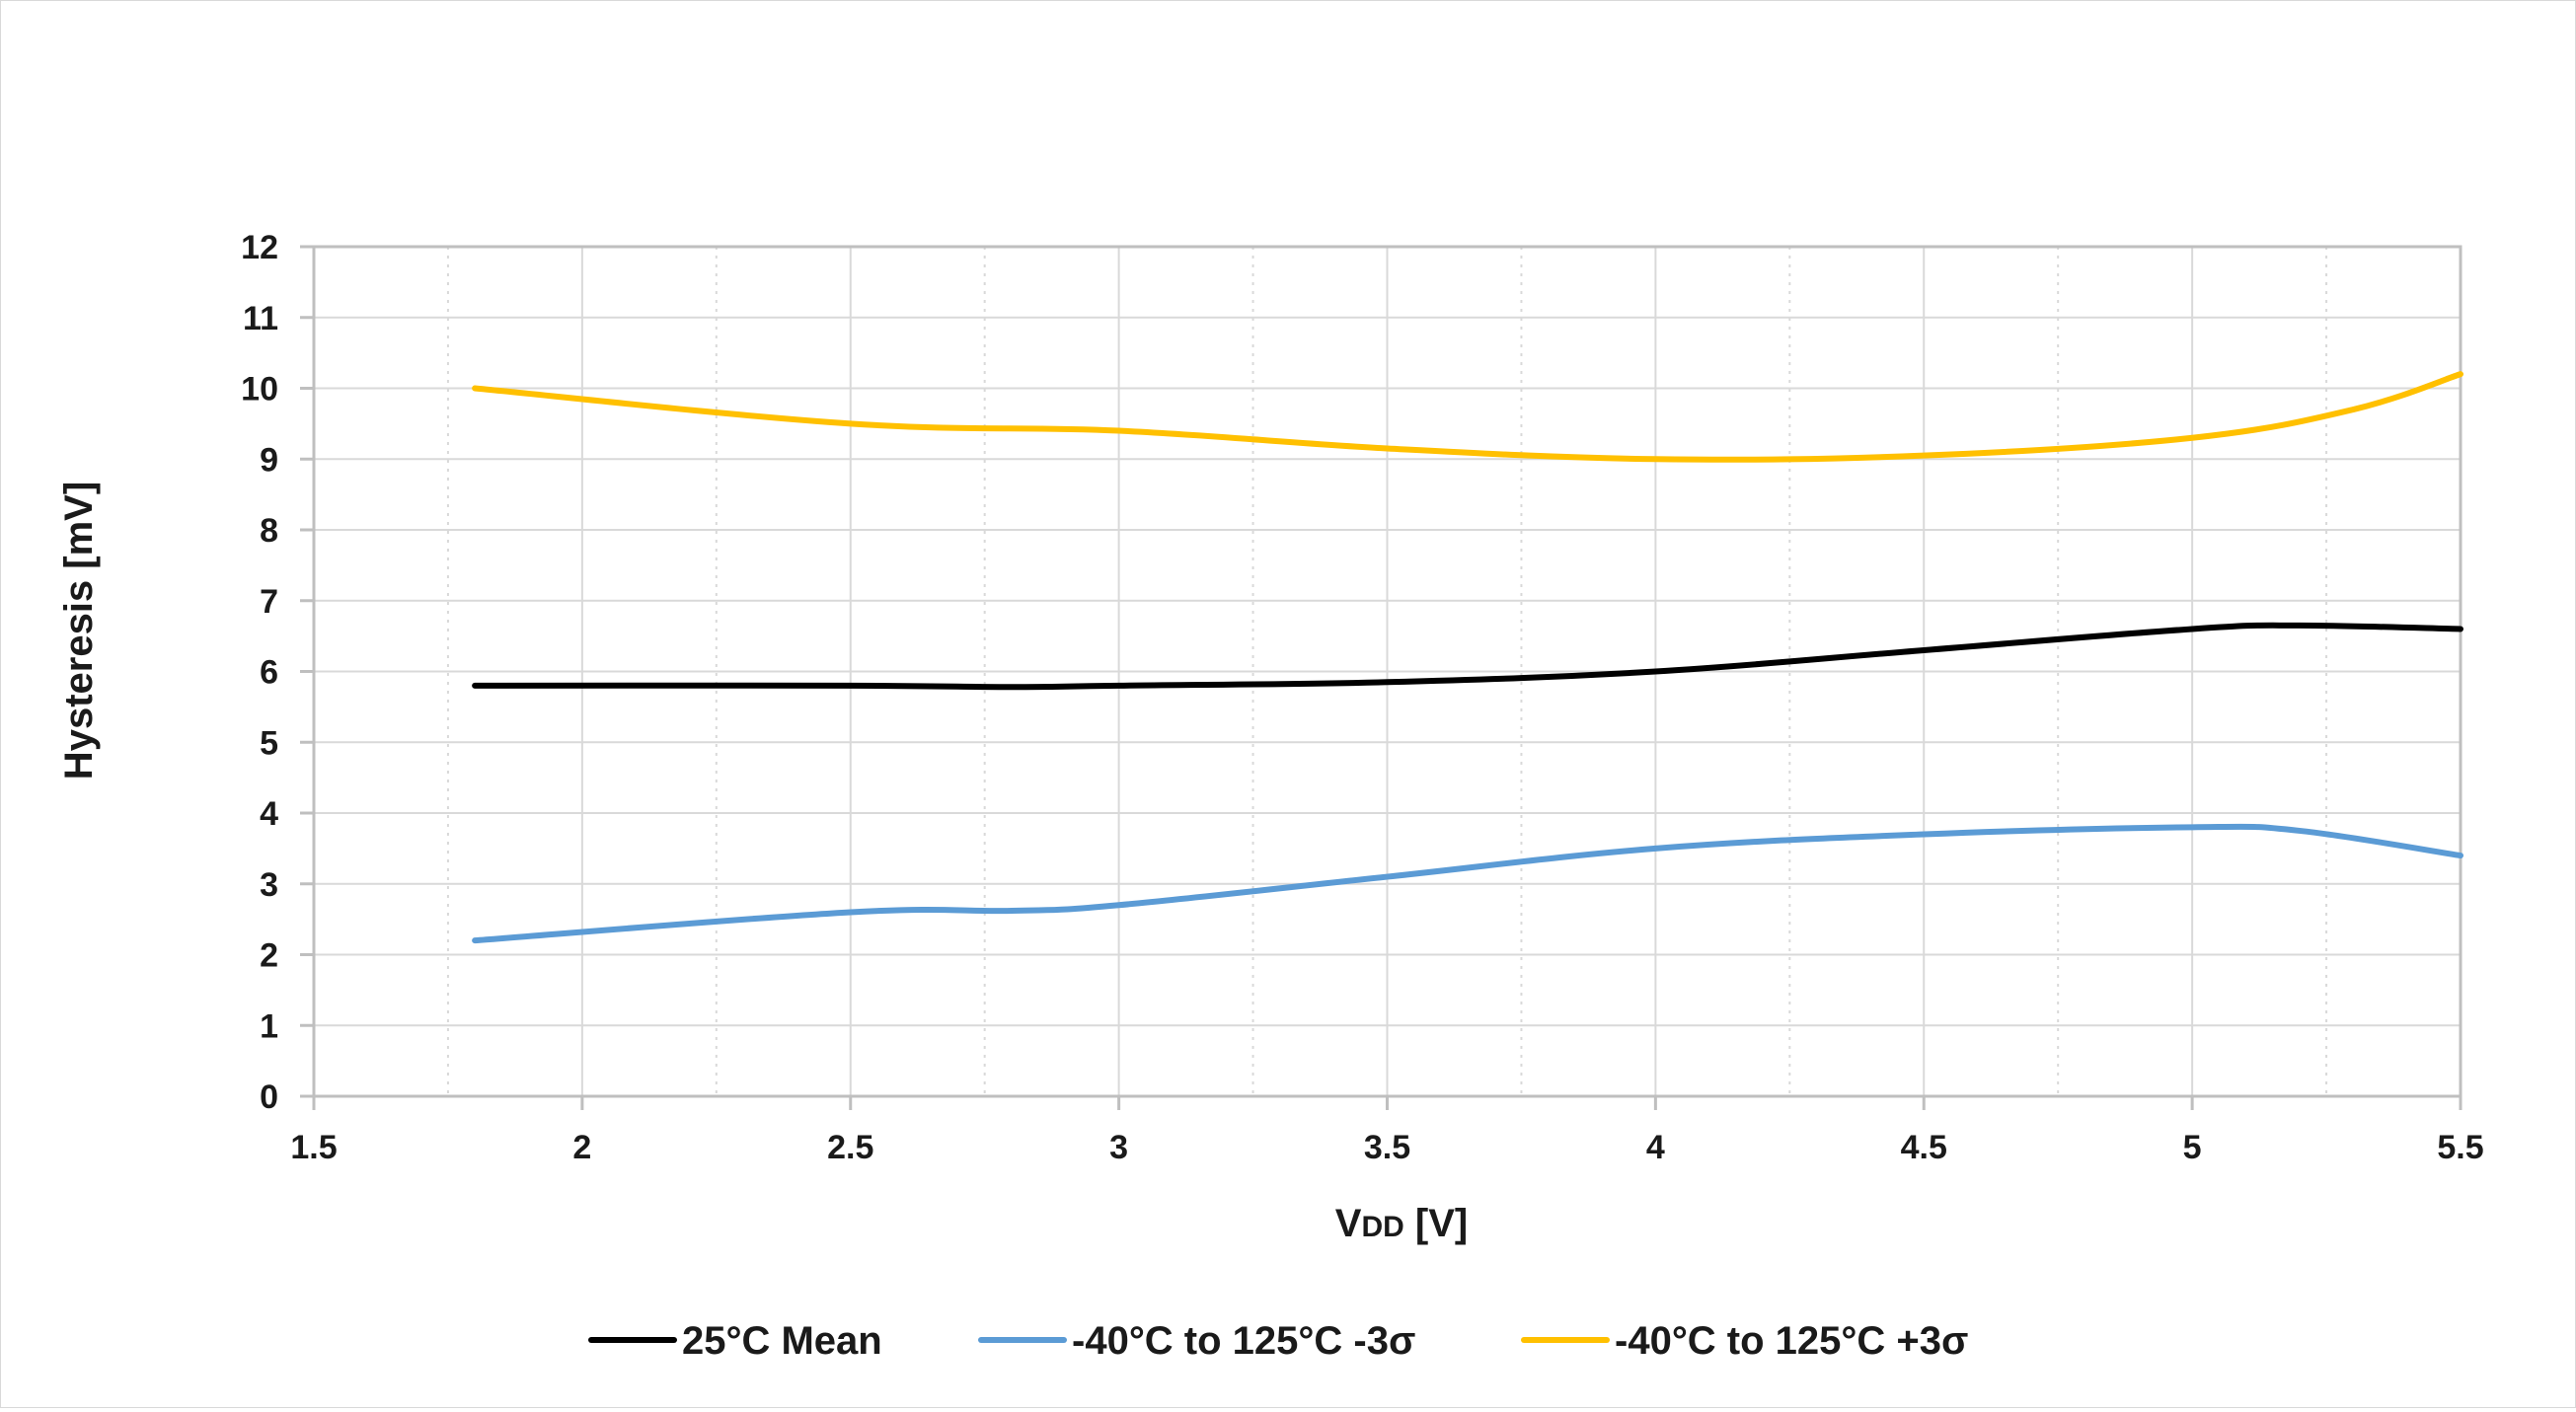  Describe the element at coordinates (2460, 1147) in the screenshot. I see `x-tick-label: 5.5` at that location.